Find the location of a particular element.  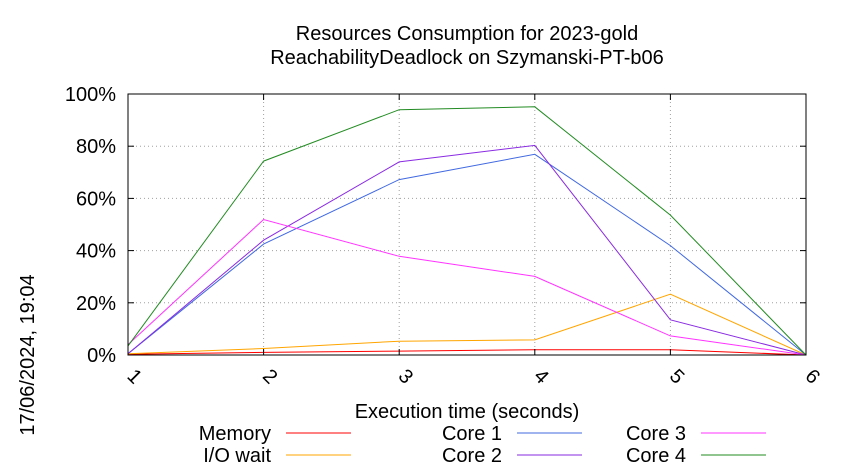

y-tick-label: 100% is located at coordinates (90, 95).